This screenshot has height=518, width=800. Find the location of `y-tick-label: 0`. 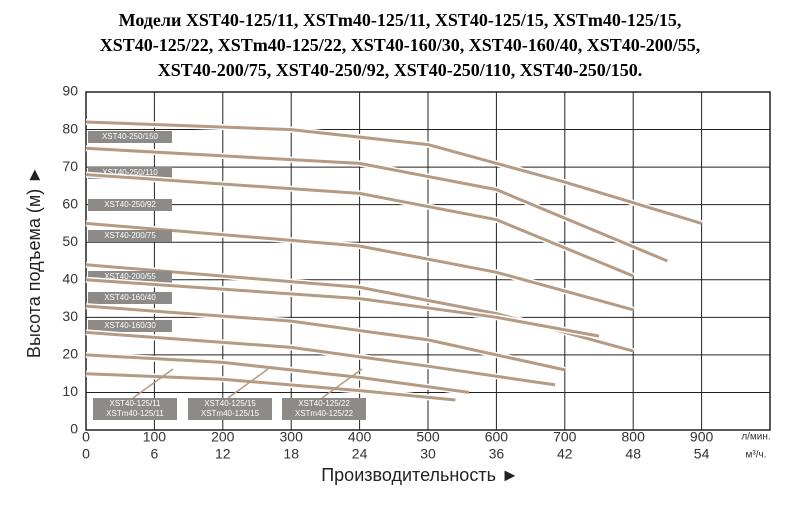

y-tick-label: 0 is located at coordinates (74, 429).